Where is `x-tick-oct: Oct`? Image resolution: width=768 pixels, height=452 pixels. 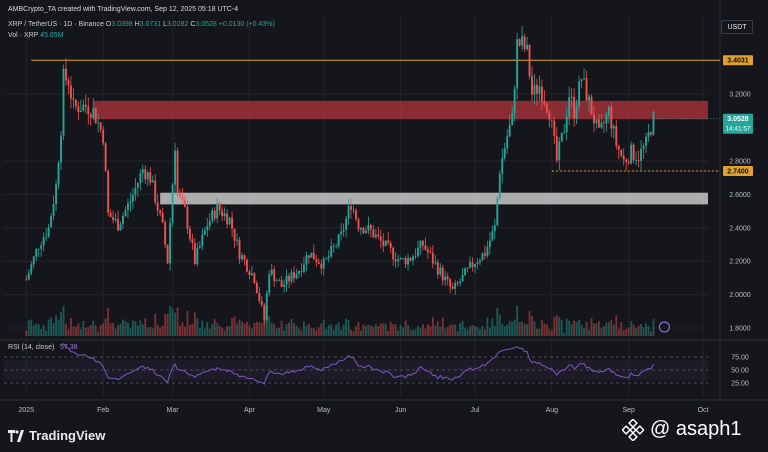
x-tick-oct: Oct is located at coordinates (703, 410).